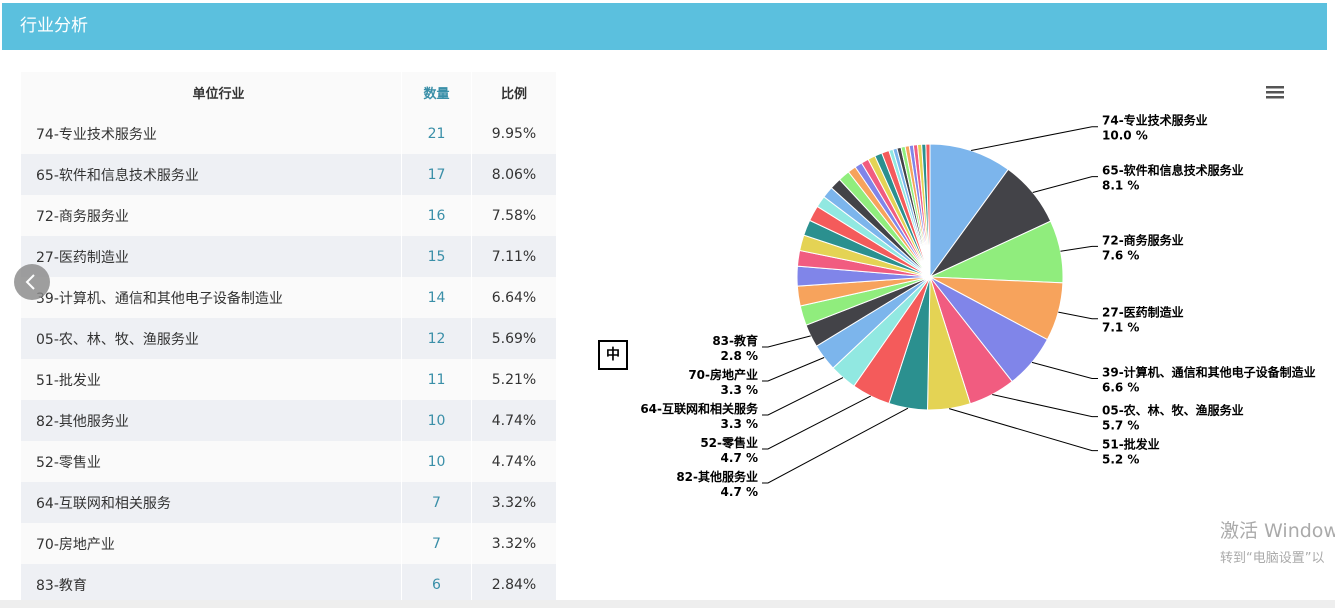 The width and height of the screenshot is (1335, 608). Describe the element at coordinates (1120, 186) in the screenshot. I see `slice-value-label: 8.1 %` at that location.